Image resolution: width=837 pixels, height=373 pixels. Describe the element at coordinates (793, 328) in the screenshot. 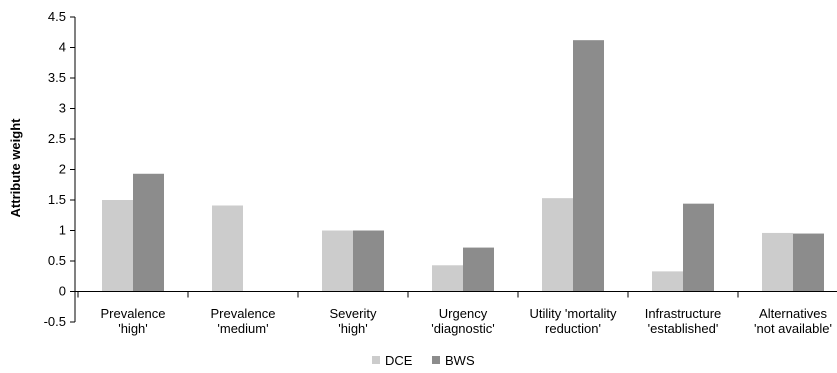

I see `x-category-label-line: 'not available'` at that location.